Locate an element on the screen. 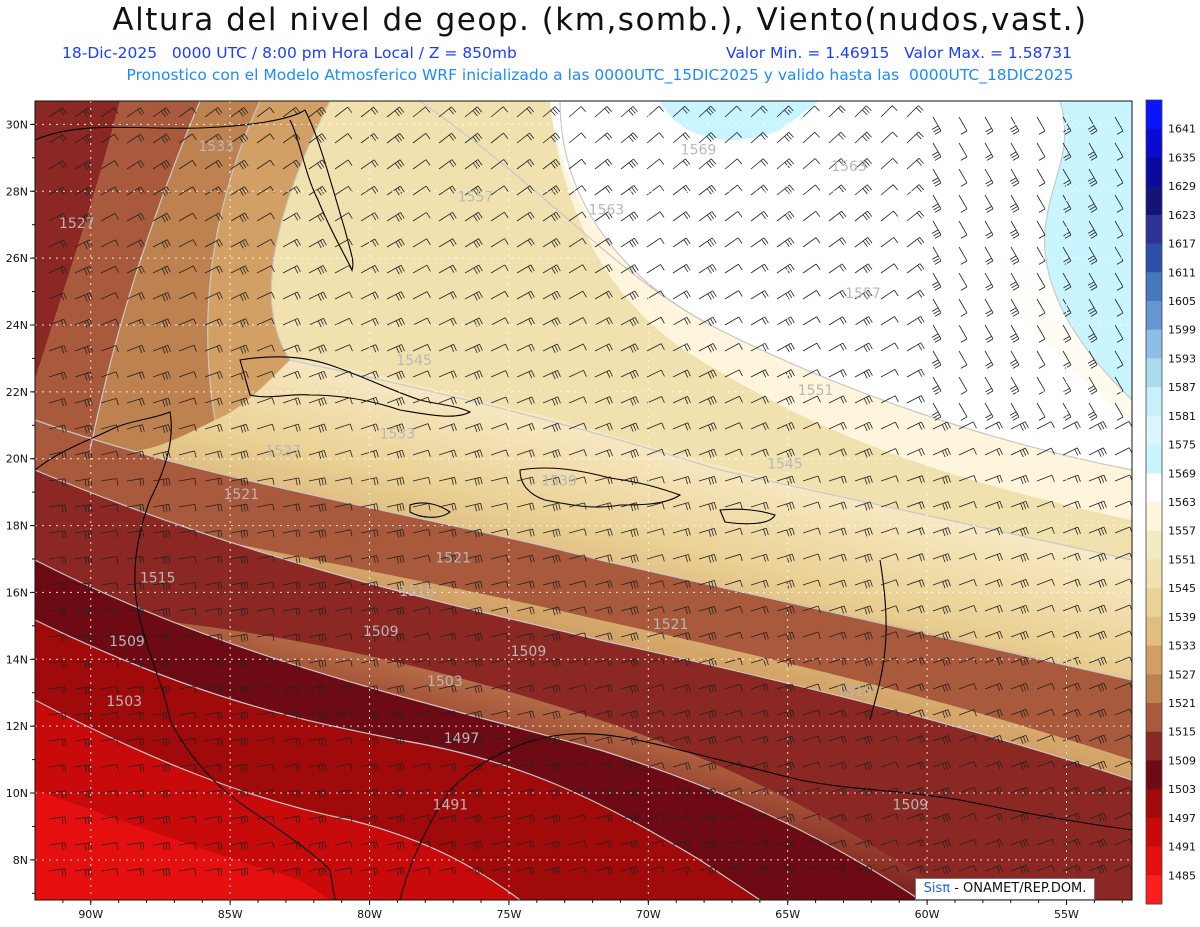 This screenshot has height=927, width=1200. legend-label: 1575 is located at coordinates (1182, 445).